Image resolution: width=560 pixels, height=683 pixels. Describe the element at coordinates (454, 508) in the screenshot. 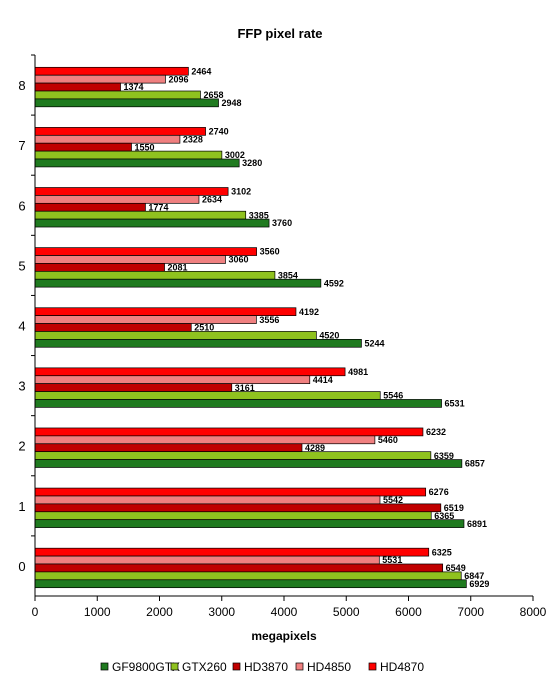

I see `data-label: 6519` at that location.